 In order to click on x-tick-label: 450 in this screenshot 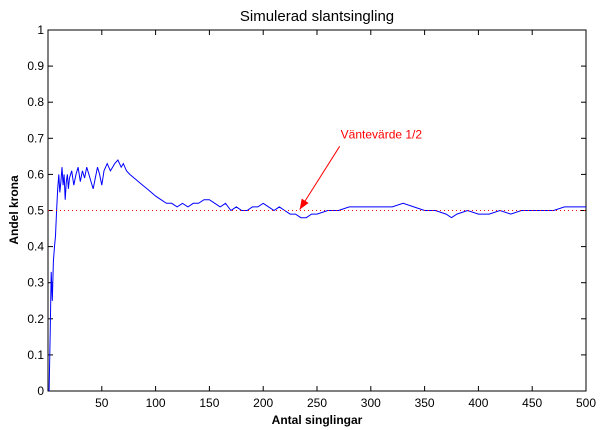, I will do `click(532, 403)`.